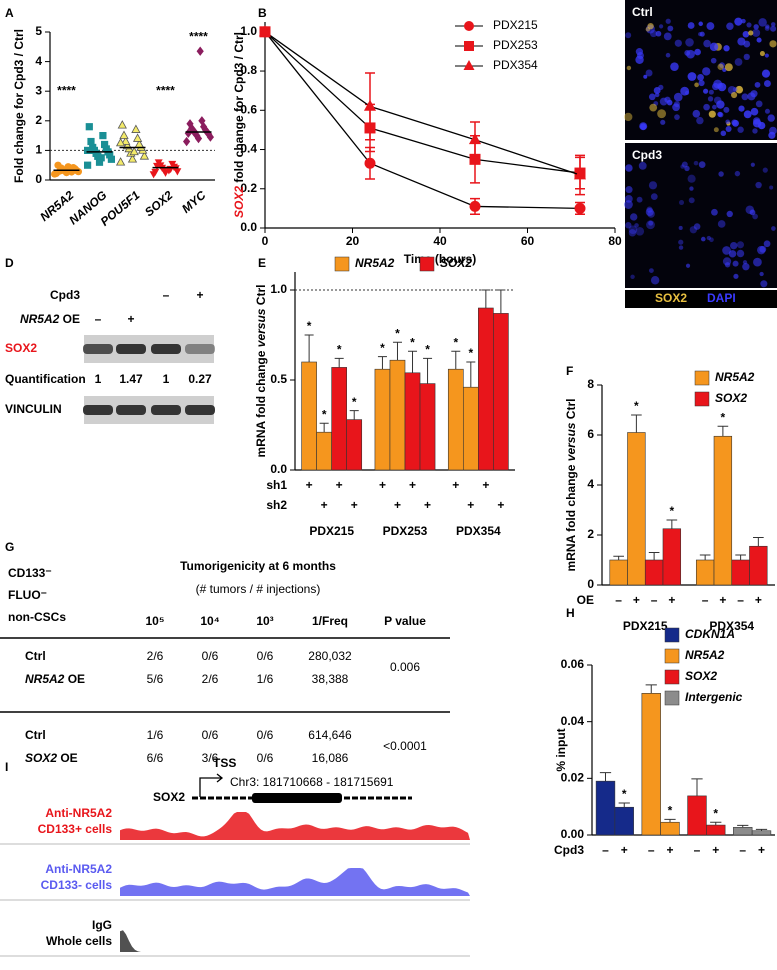 The height and width of the screenshot is (970, 777). Describe the element at coordinates (37, 617) in the screenshot. I see `table-row-header: non-CSCs` at that location.